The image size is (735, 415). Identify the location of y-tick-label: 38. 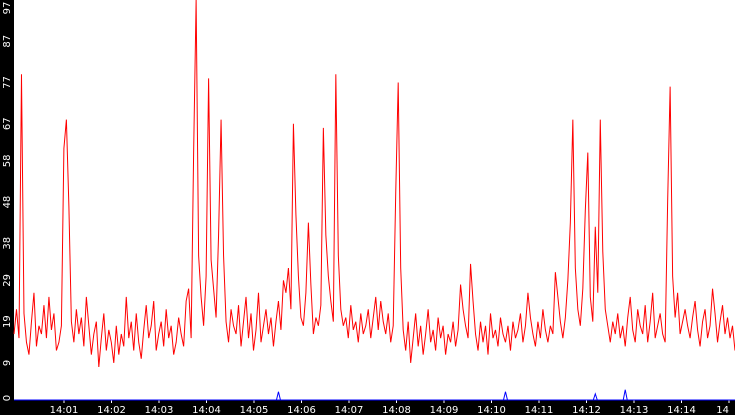
(7, 243).